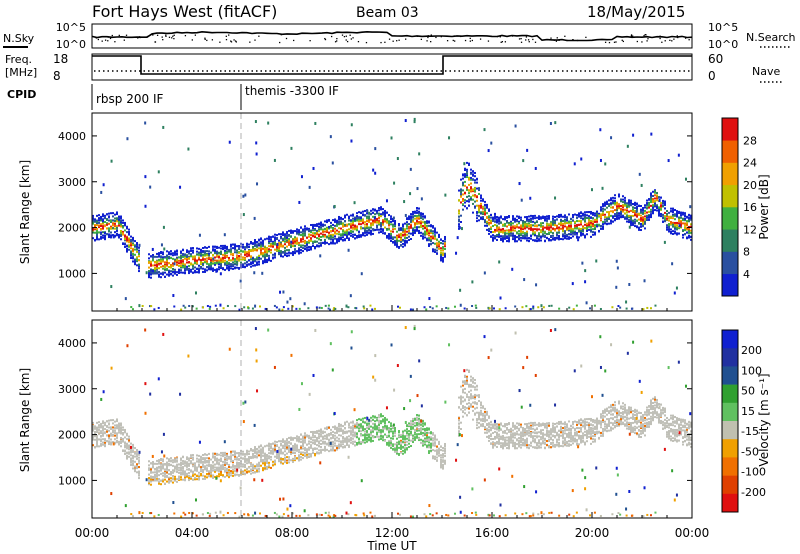 This screenshot has height=554, width=800. I want to click on power-colorbar-tick: 12, so click(750, 229).